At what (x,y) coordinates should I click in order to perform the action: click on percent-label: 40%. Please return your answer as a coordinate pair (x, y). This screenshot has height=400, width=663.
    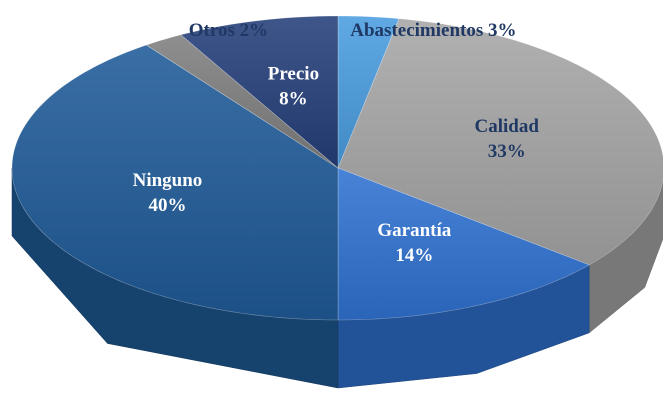
    Looking at the image, I should click on (167, 205).